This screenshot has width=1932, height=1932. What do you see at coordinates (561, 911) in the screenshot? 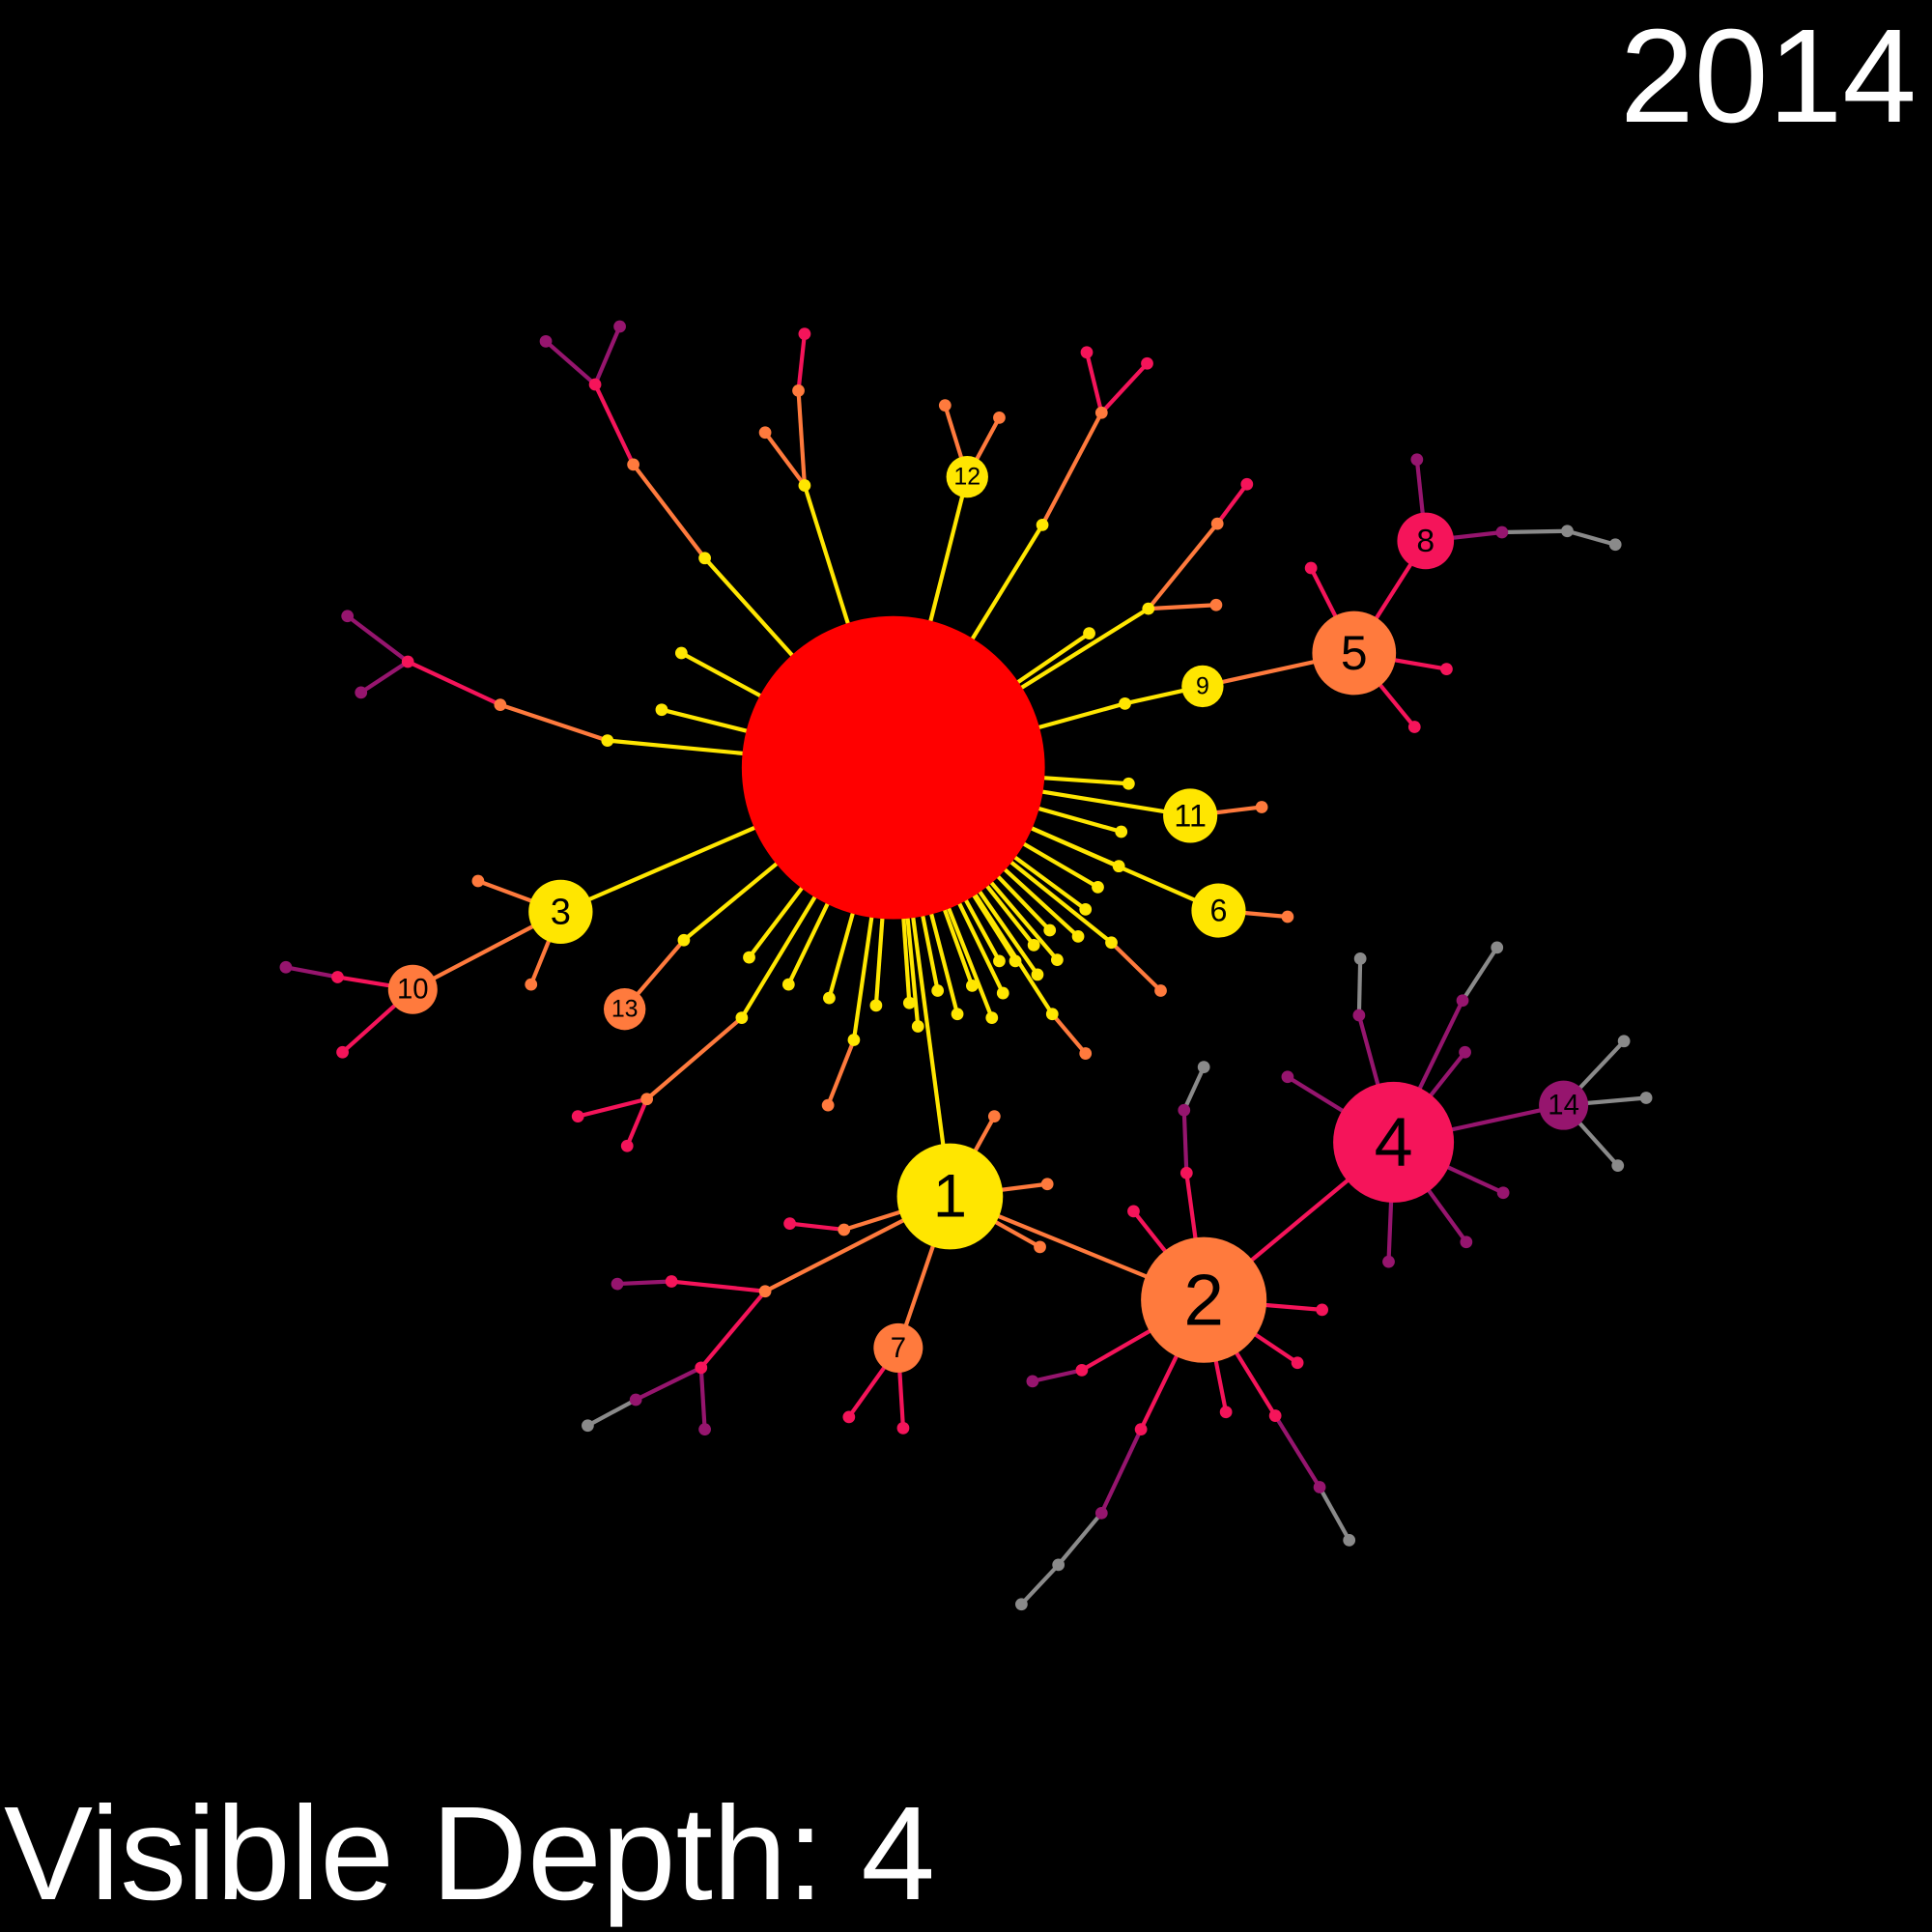
I see `node-label: 3` at bounding box center [561, 911].